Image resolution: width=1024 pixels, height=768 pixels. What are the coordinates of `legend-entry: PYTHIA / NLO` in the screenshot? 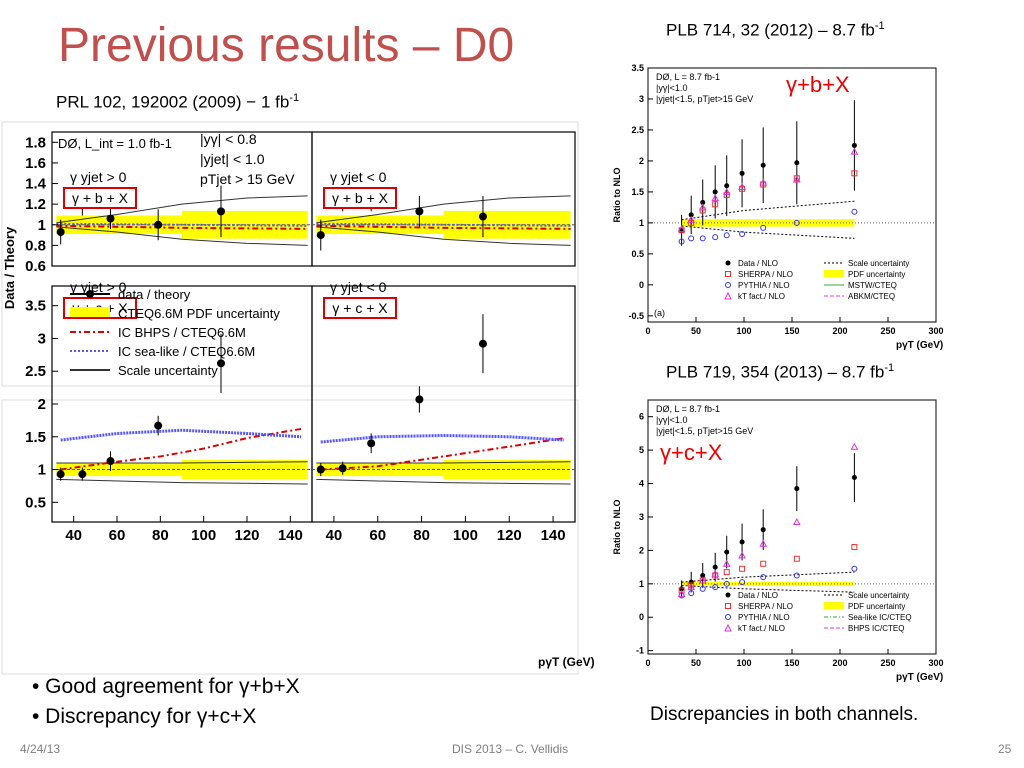 It's located at (764, 617).